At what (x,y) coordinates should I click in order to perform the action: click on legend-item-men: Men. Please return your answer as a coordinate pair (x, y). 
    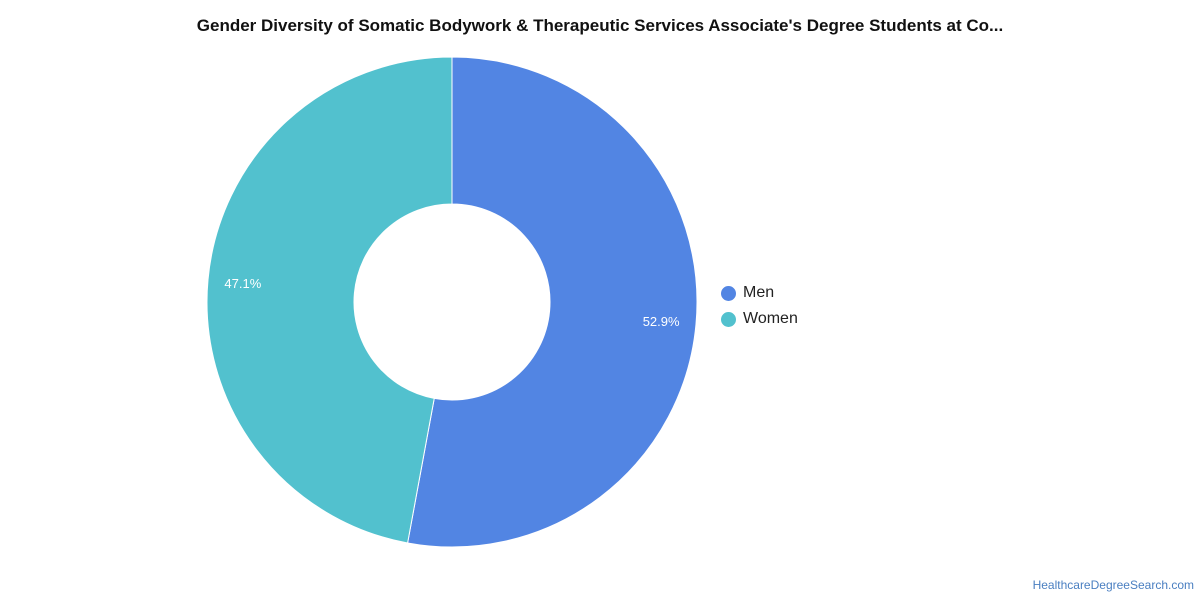
    Looking at the image, I should click on (759, 293).